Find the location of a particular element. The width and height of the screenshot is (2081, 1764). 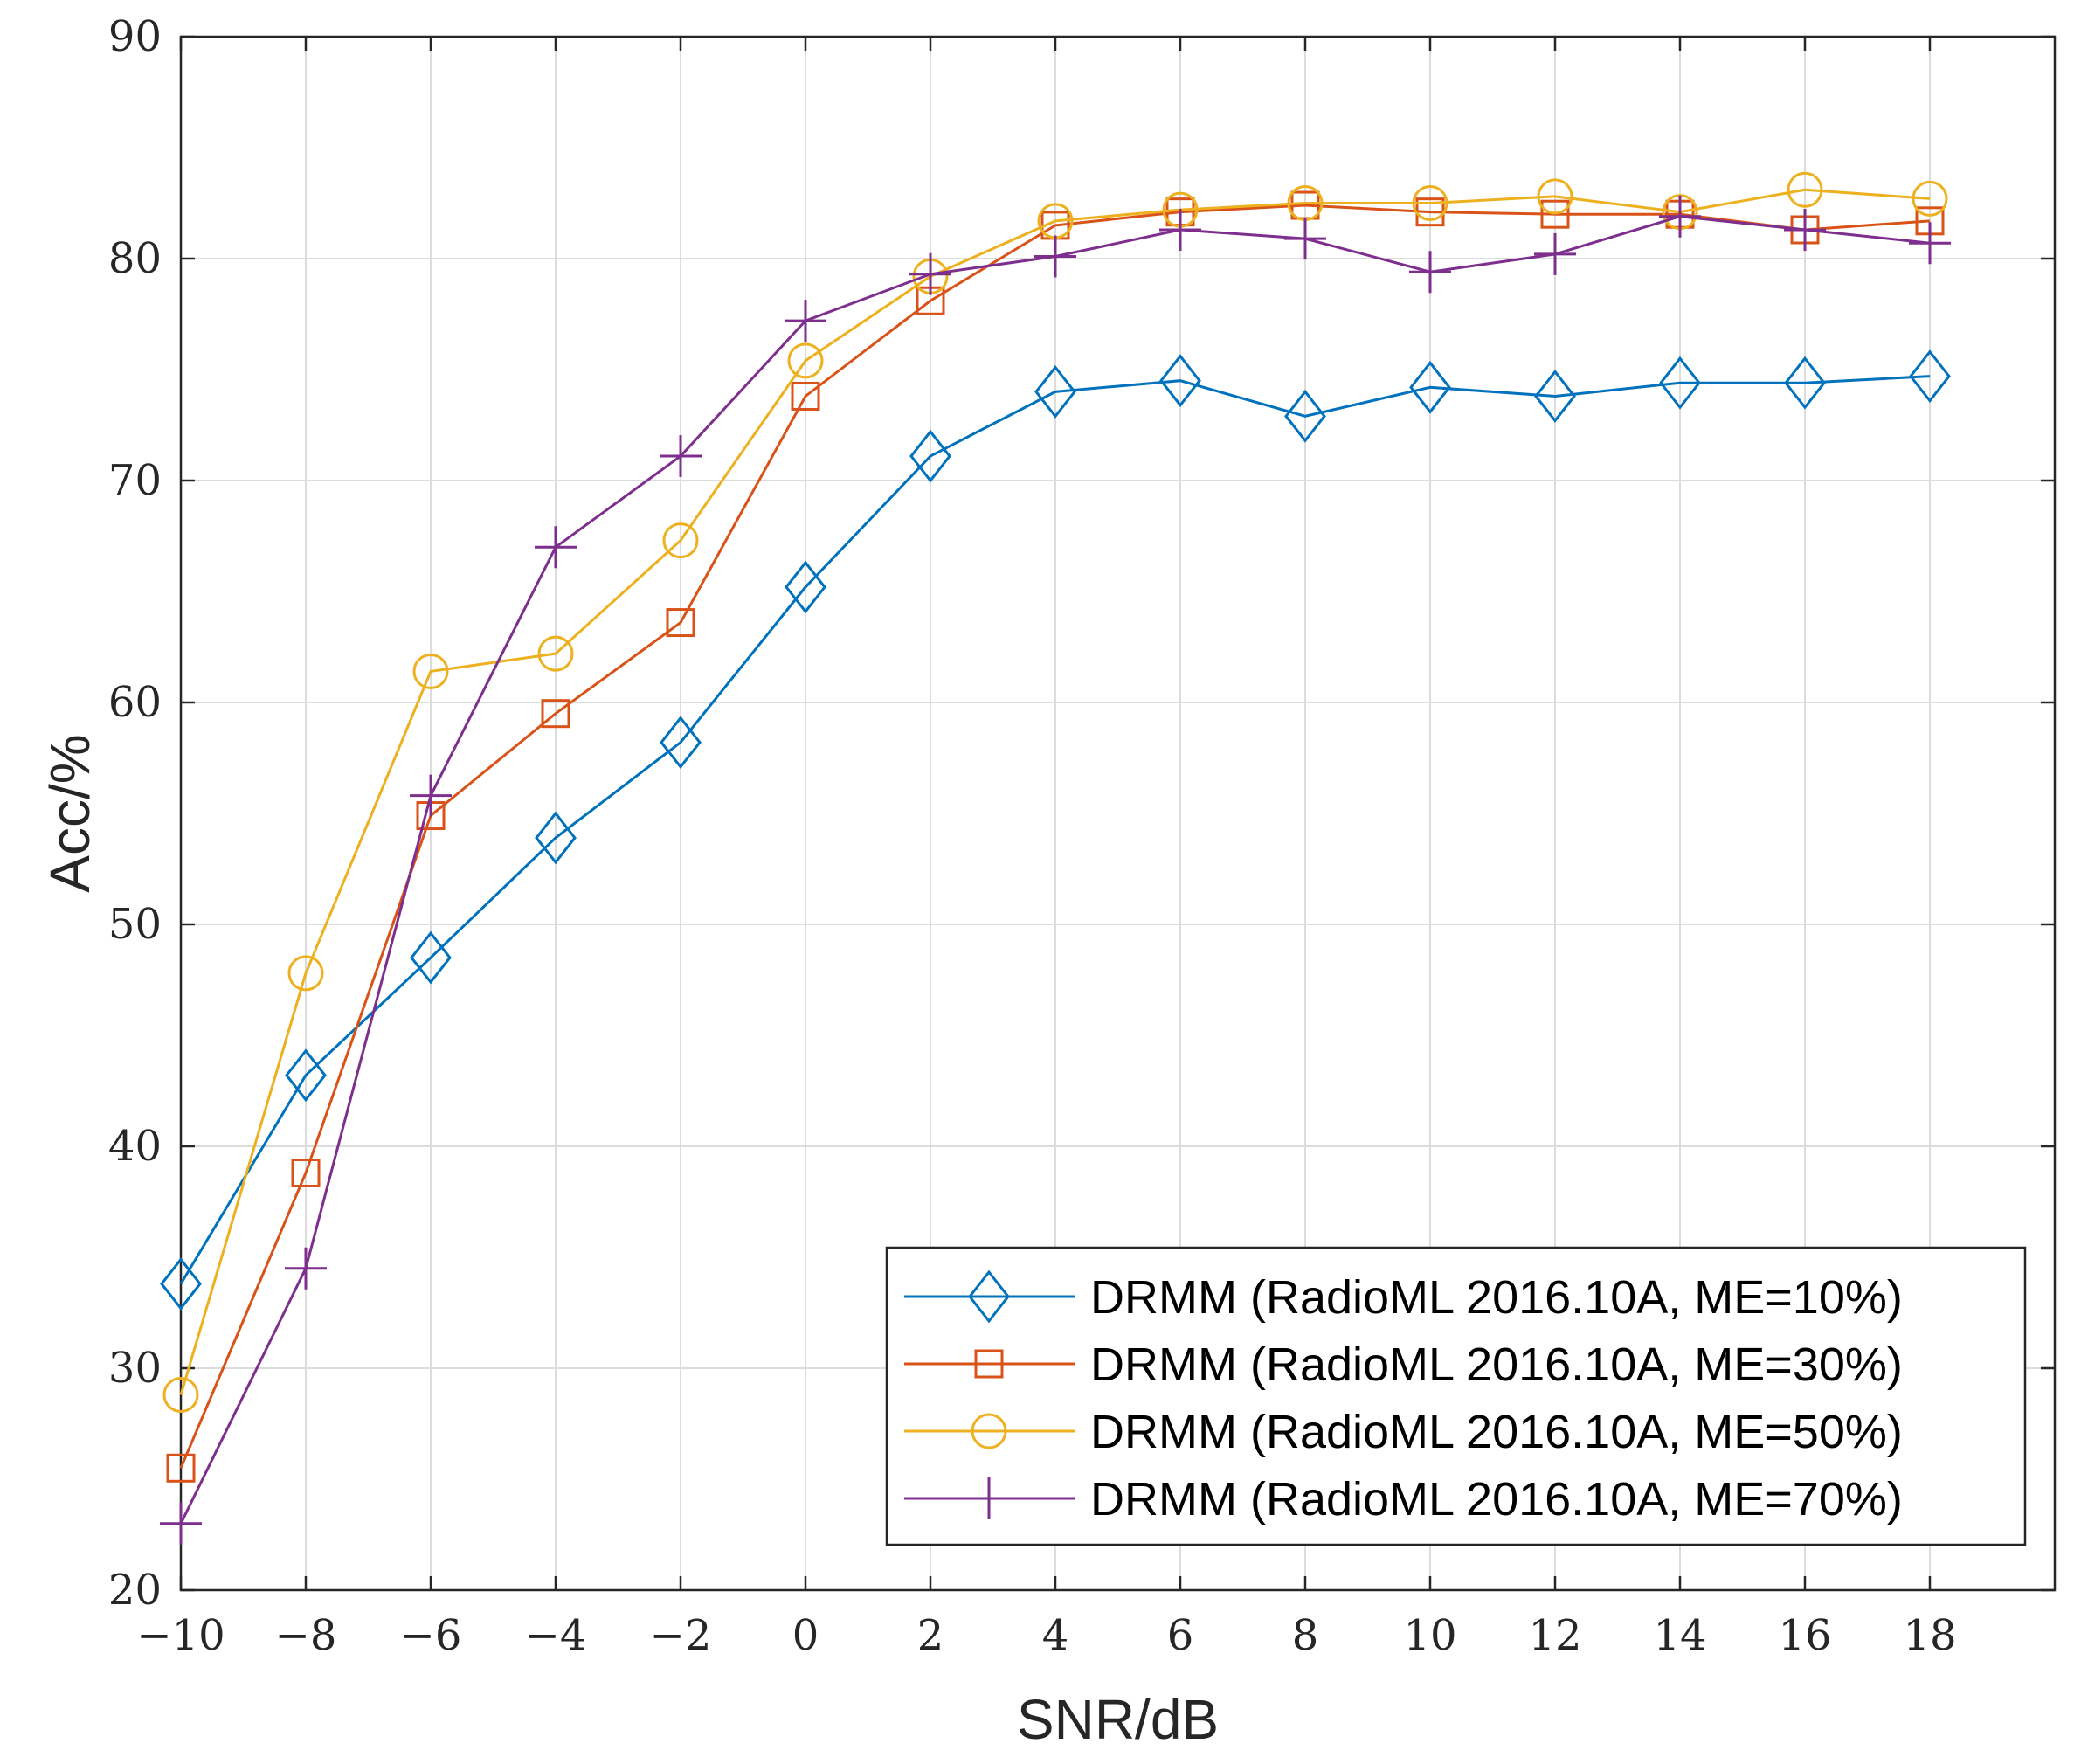

x-tick-label: 14 is located at coordinates (1679, 1635).